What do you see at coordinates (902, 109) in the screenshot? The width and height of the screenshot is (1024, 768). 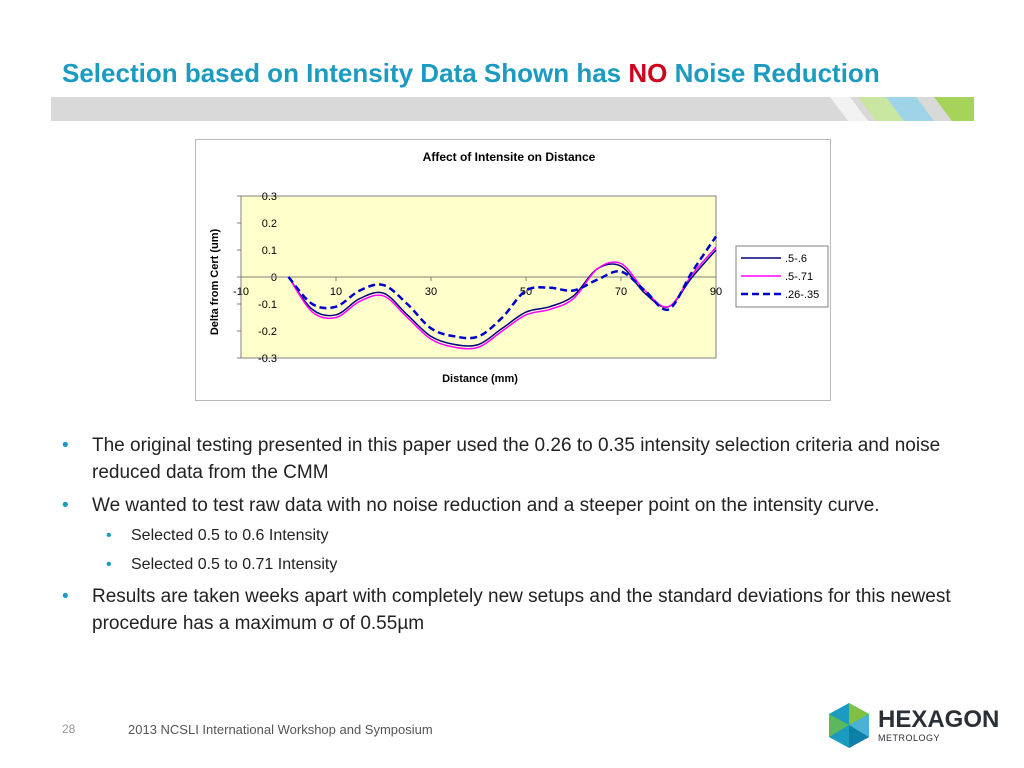 I see `title-rule-decoration` at bounding box center [902, 109].